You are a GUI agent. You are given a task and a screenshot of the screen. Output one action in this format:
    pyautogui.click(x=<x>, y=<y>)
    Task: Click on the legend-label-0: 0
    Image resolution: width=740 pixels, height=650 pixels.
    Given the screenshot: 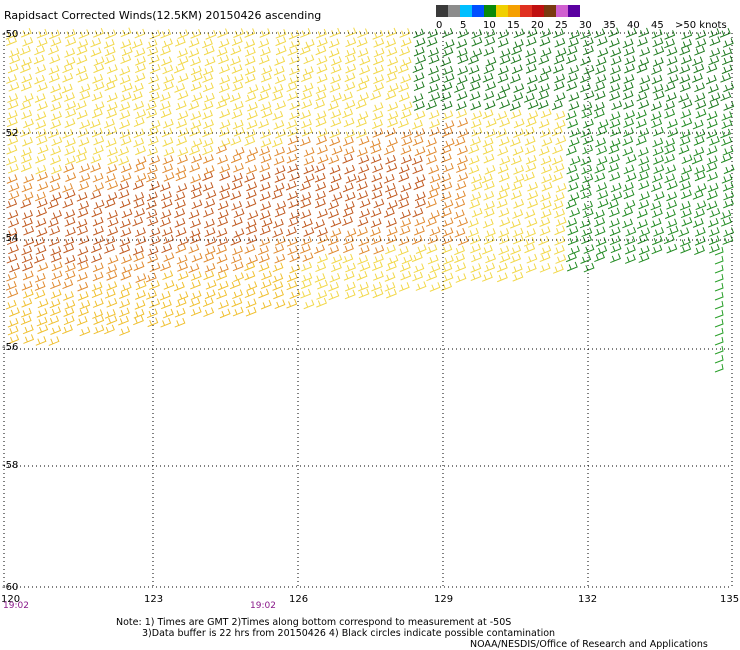 What is the action you would take?
    pyautogui.click(x=439, y=25)
    